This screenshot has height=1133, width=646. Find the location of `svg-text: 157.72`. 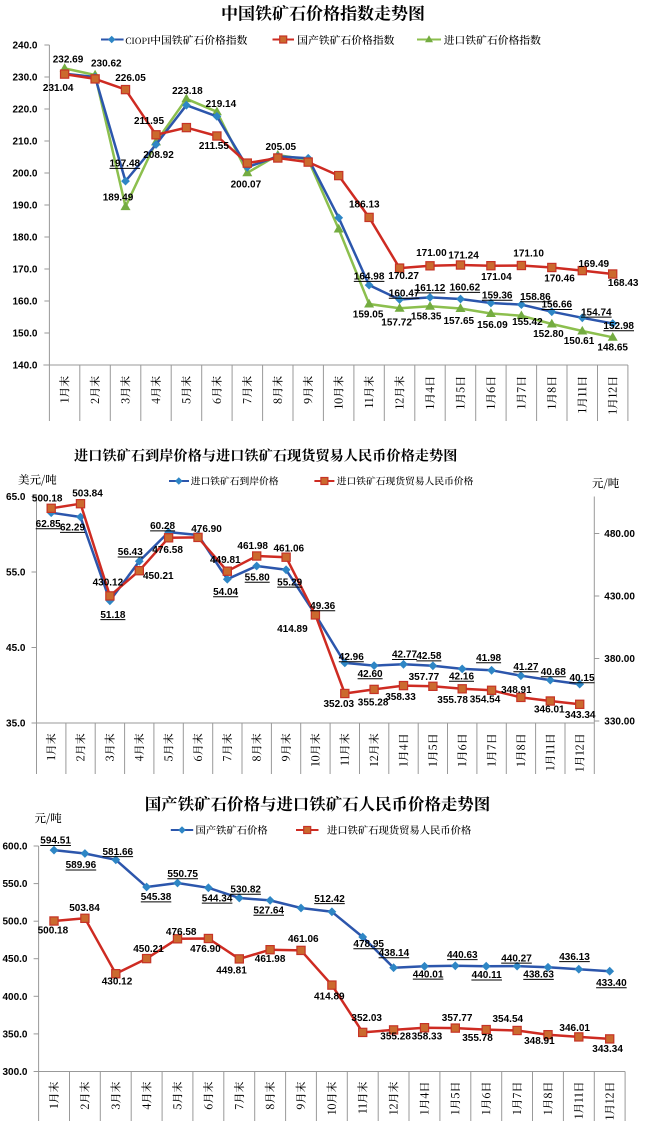

svg-text: 157.72 is located at coordinates (396, 322).